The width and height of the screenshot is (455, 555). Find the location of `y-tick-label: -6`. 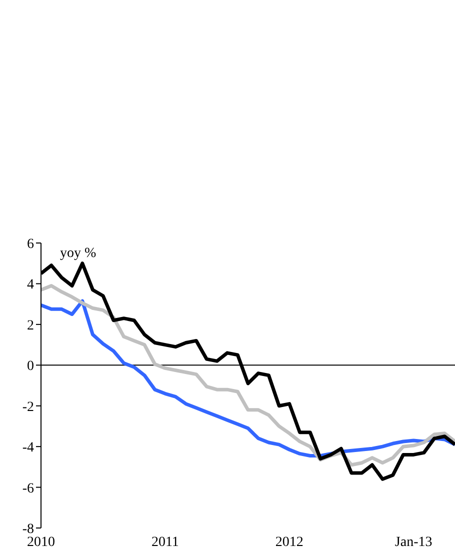

y-tick-label: -6 is located at coordinates (28, 488).